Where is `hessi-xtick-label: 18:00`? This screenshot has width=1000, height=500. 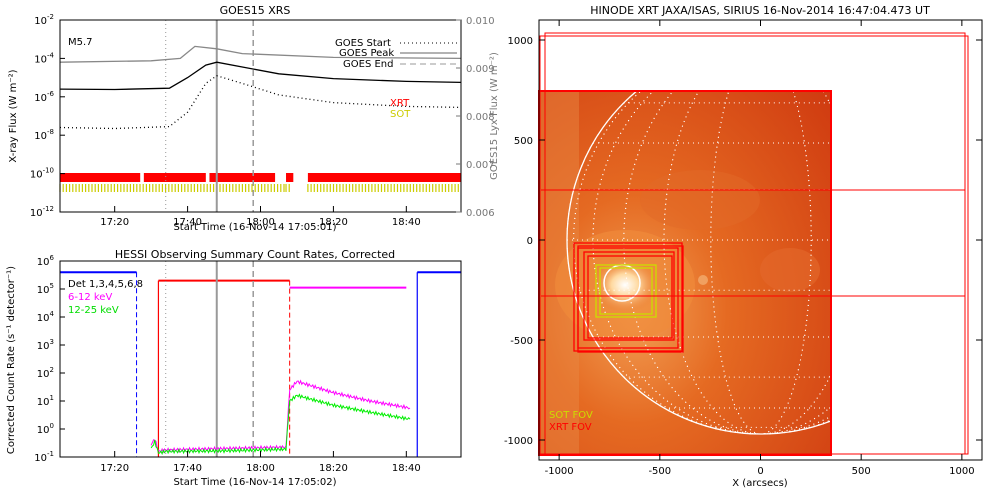
hessi-xtick-label: 18:00 is located at coordinates (260, 468).